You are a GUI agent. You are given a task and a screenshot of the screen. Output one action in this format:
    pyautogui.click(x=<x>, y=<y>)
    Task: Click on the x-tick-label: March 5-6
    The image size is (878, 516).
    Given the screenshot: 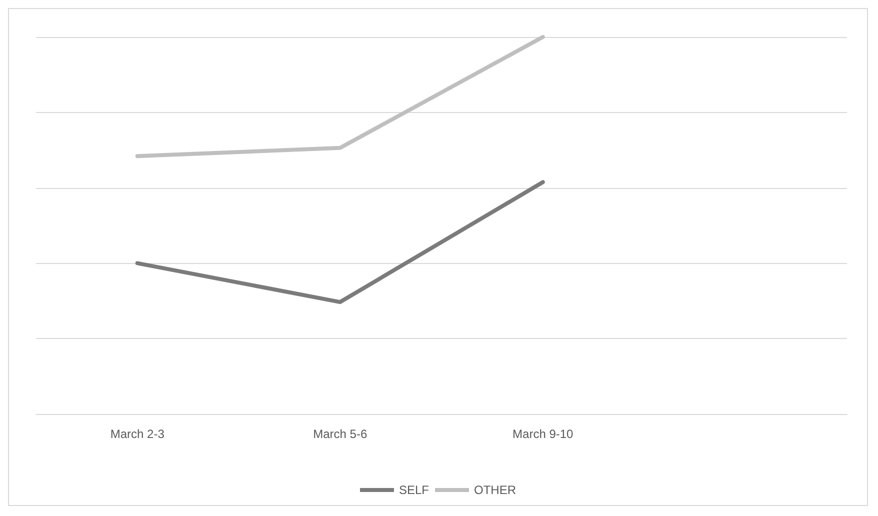 What is the action you would take?
    pyautogui.click(x=340, y=434)
    